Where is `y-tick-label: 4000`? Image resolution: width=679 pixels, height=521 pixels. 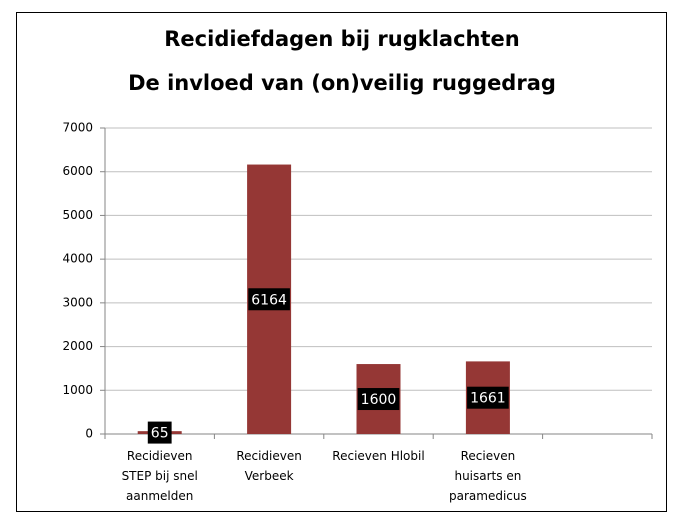
y-tick-label: 4000 is located at coordinates (77, 259).